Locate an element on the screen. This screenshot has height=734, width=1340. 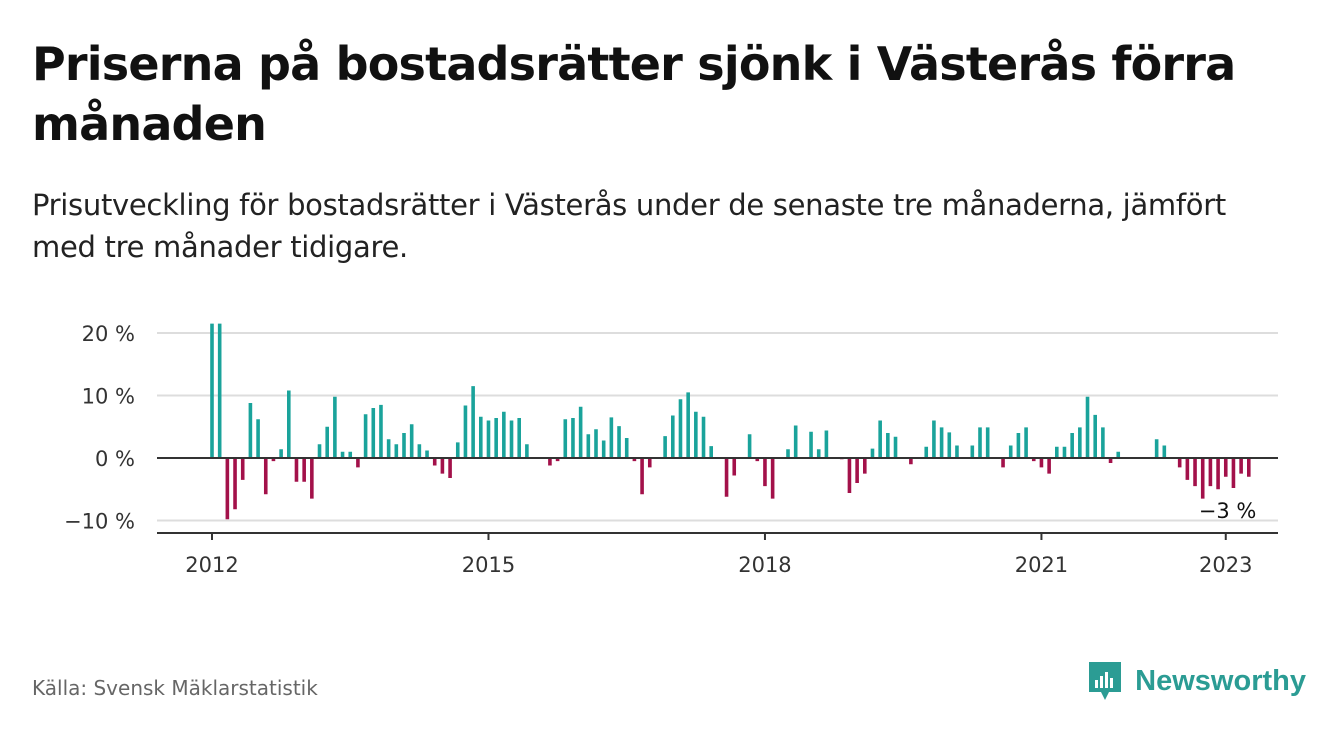
y-tick-label: 20 % is located at coordinates (108, 334).